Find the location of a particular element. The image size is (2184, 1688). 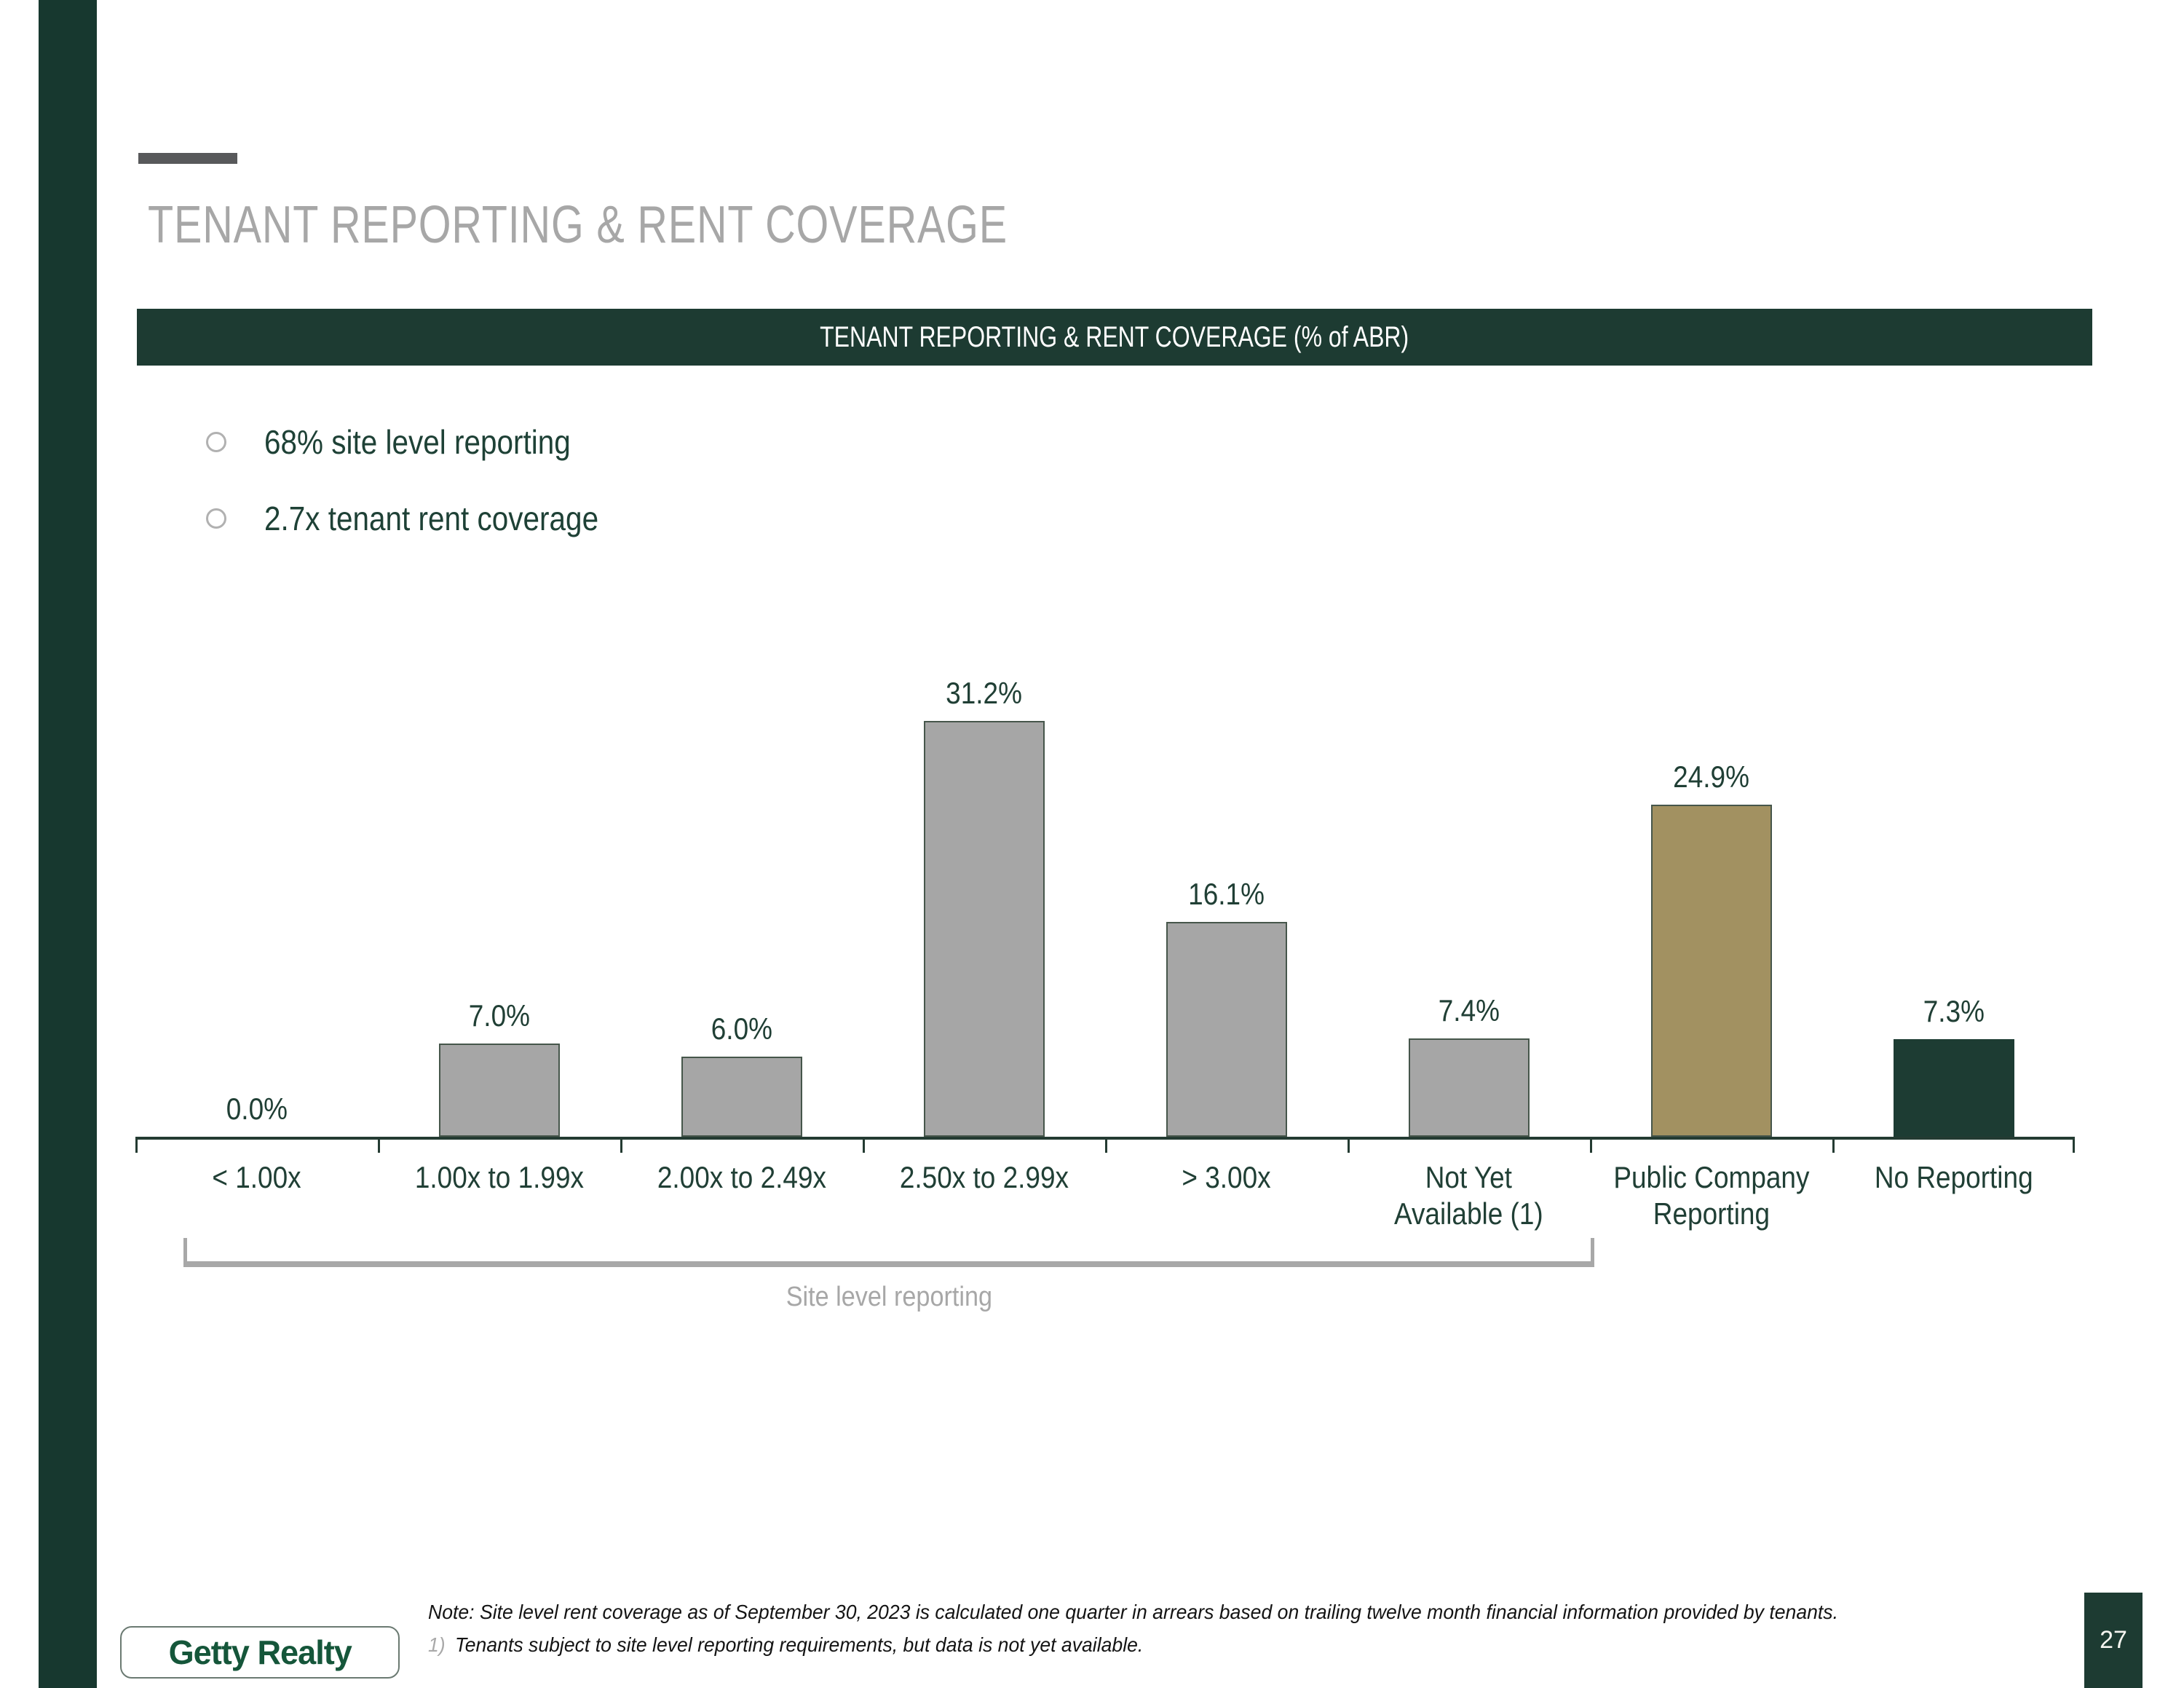

category-label-2: 2.00x to 2.49x is located at coordinates (741, 1177).